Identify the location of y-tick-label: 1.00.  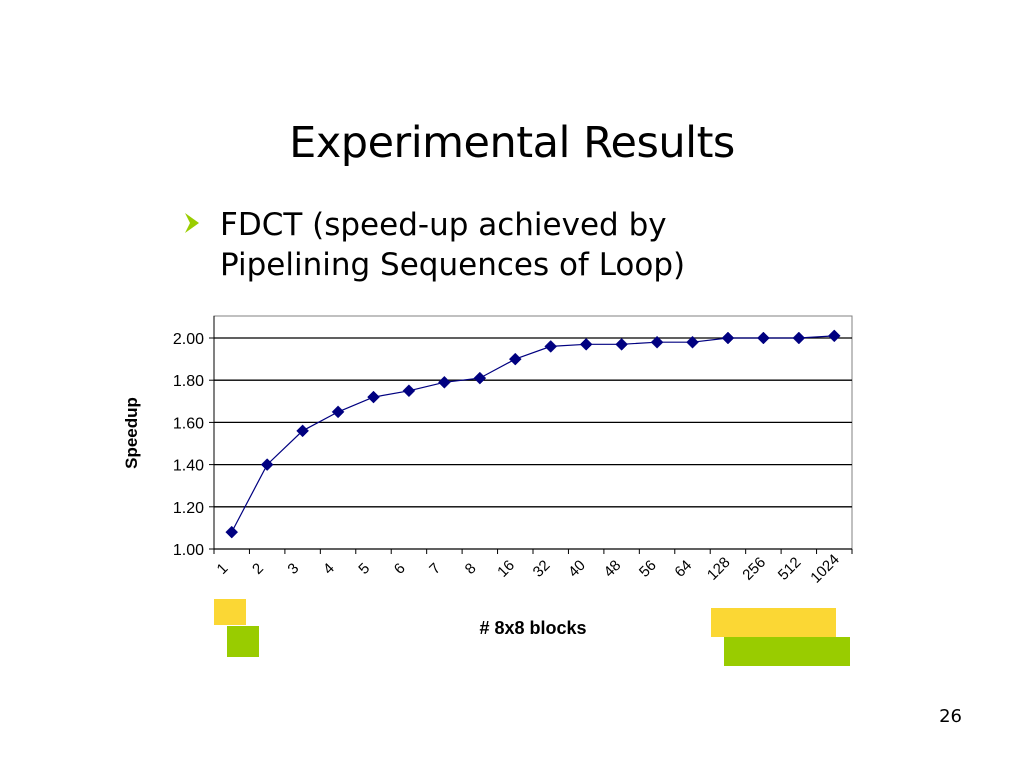
(188, 550).